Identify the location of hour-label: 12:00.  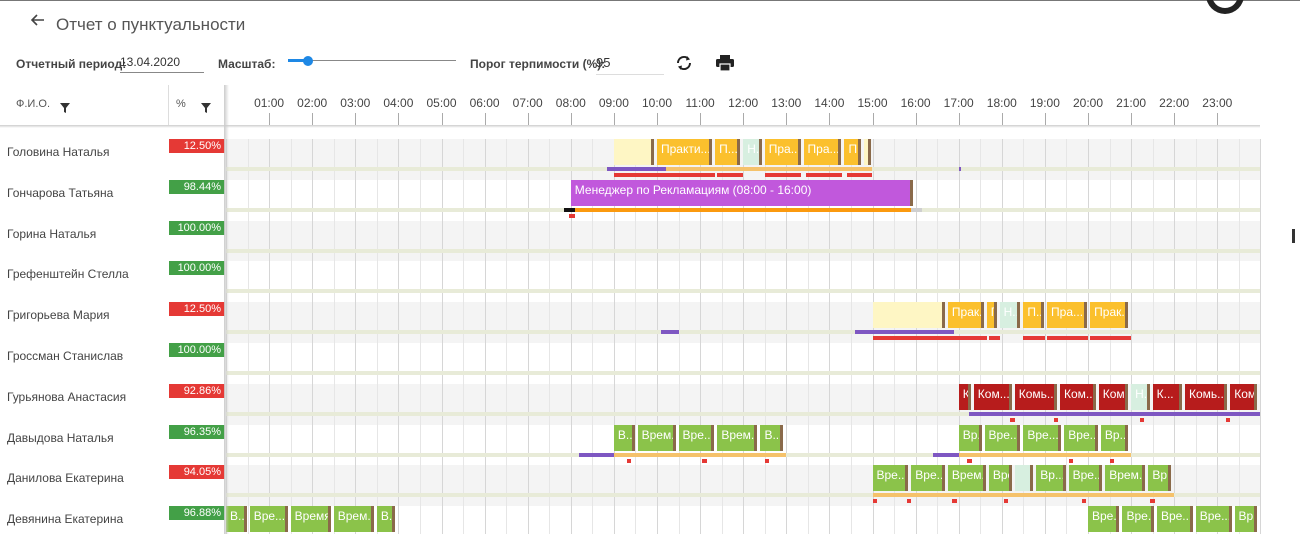
(743, 103).